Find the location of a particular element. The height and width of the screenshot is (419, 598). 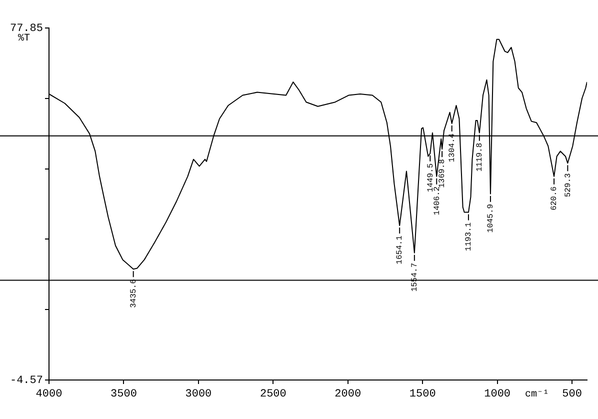

annotation: 529.3 is located at coordinates (568, 185).